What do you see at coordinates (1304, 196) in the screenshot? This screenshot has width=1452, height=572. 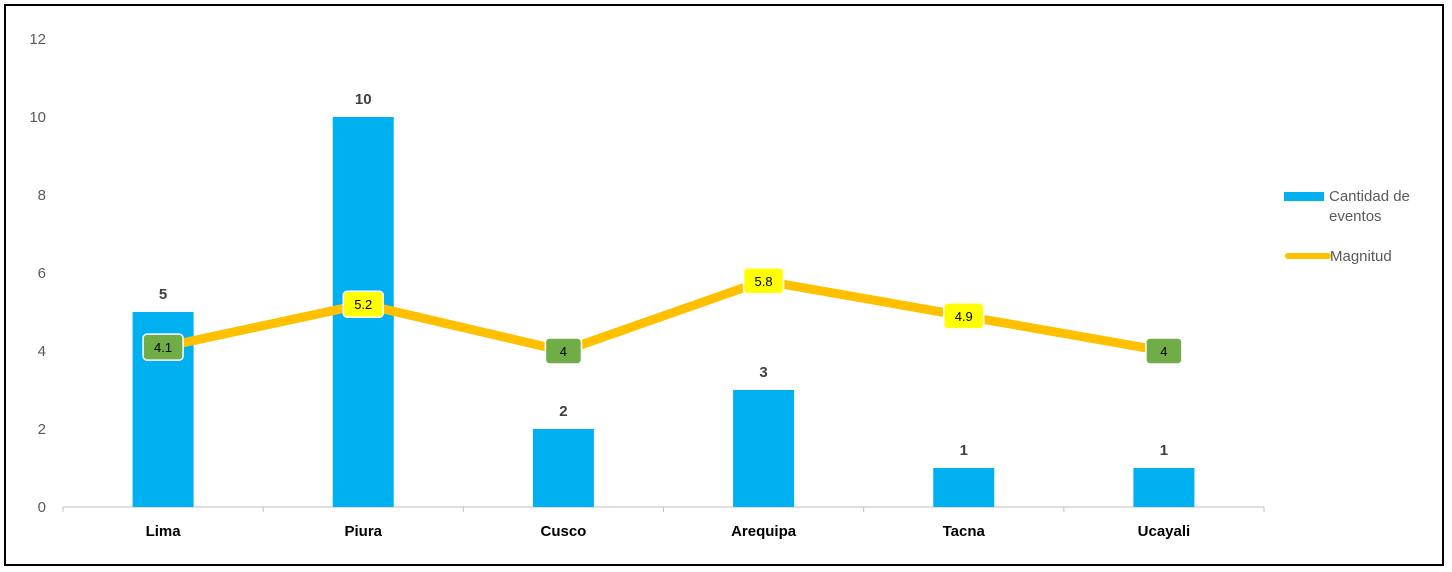 I see `legend-swatch-bars` at bounding box center [1304, 196].